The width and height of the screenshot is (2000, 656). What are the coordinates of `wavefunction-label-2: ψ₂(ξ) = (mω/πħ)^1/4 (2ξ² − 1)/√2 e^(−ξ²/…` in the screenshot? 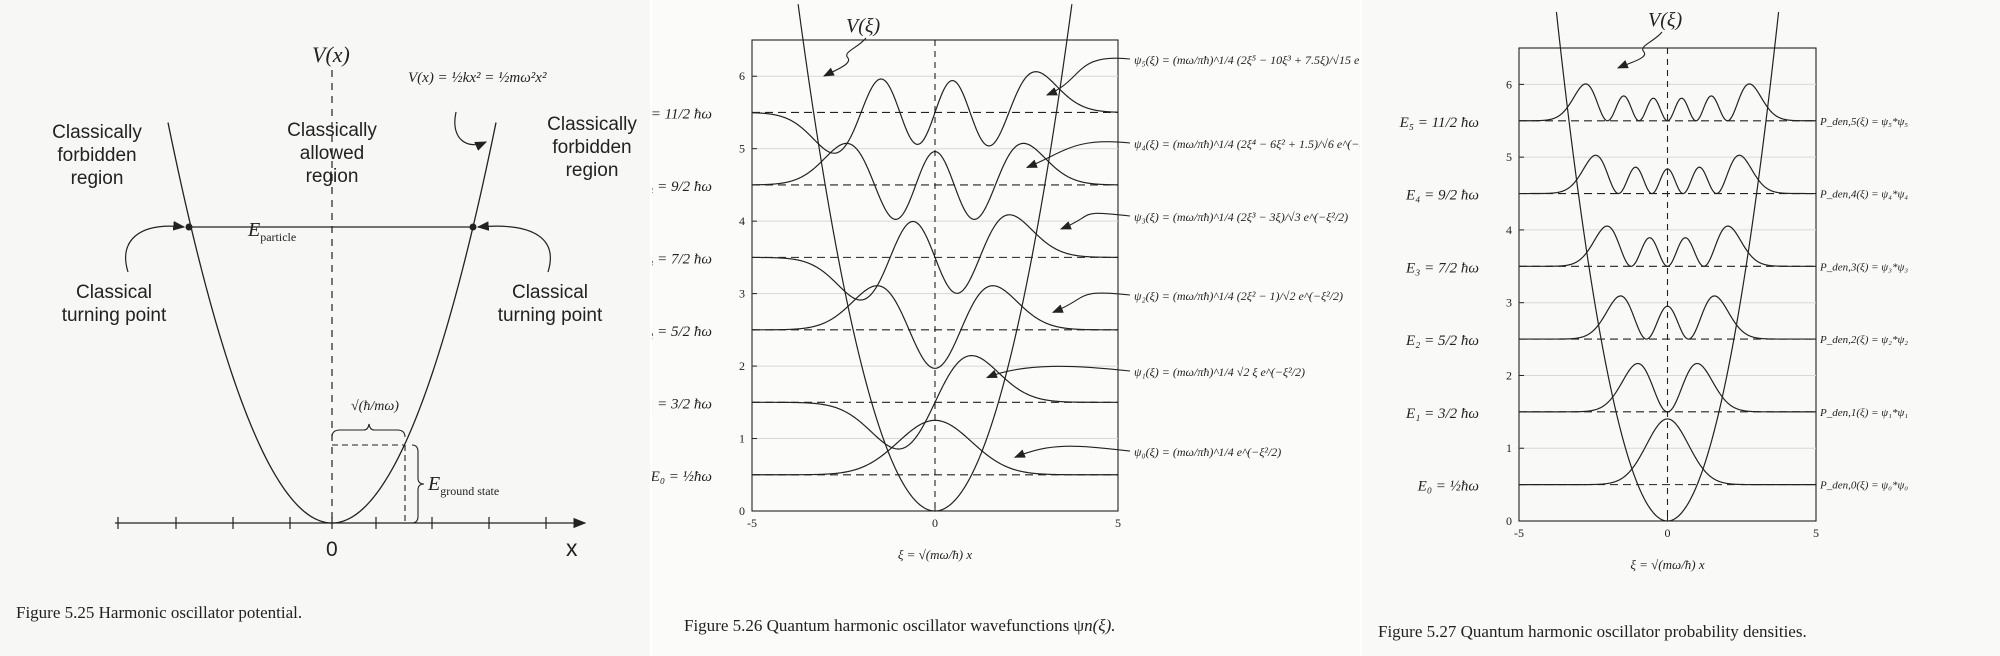 It's located at (1238, 296).